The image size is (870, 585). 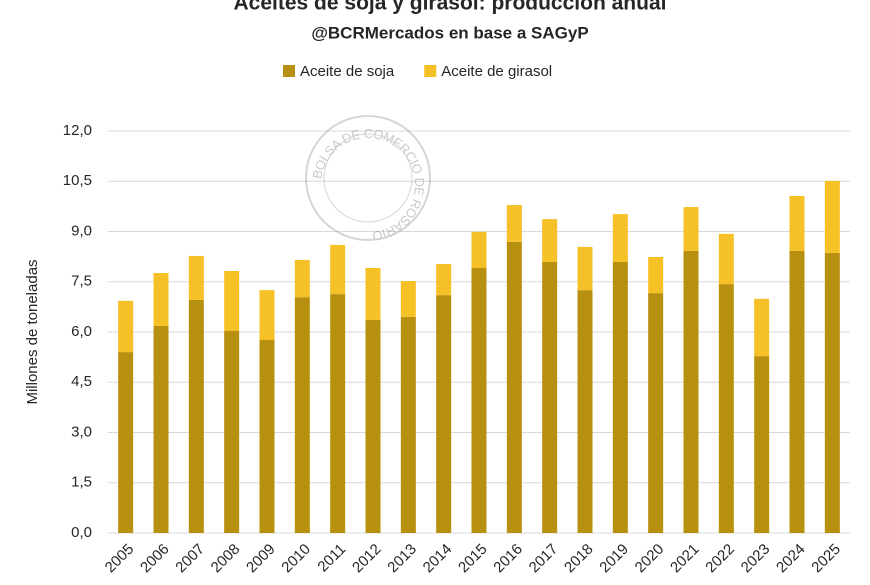 What do you see at coordinates (81, 482) in the screenshot?
I see `y-tick-label: 1,5` at bounding box center [81, 482].